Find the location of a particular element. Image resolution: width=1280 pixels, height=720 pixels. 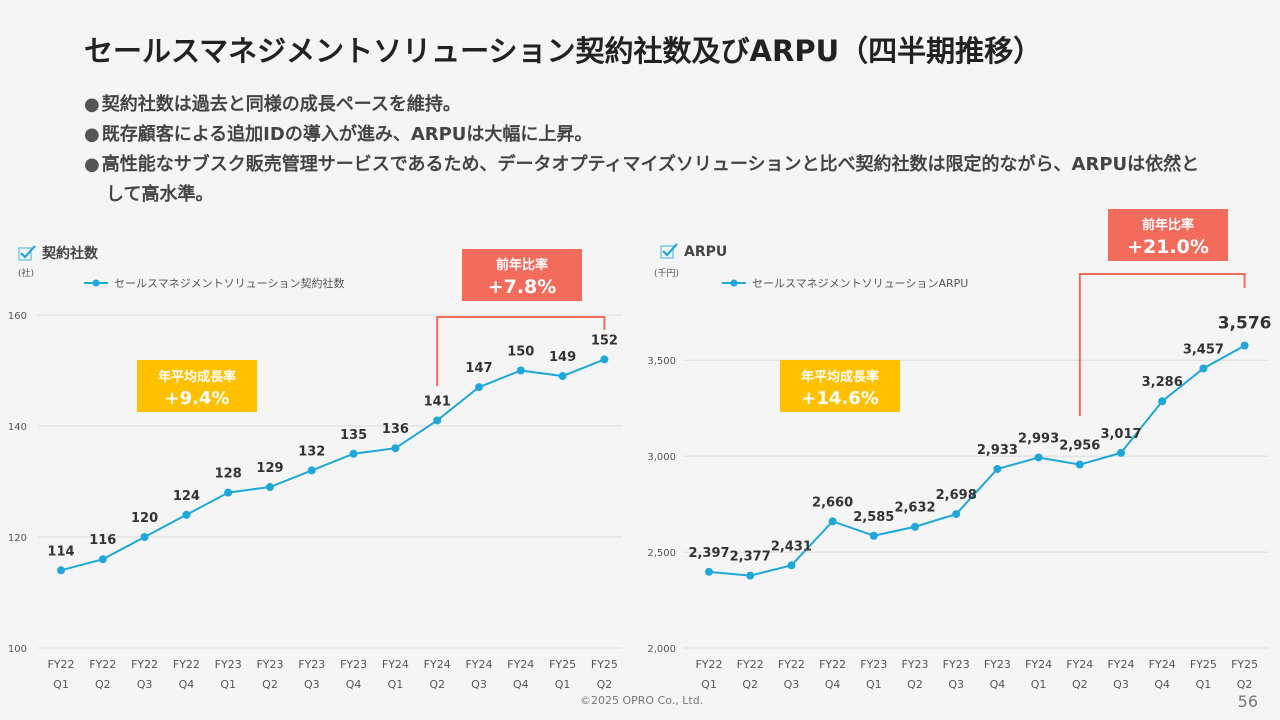

chart2-data-label: 3,457 is located at coordinates (1203, 349).